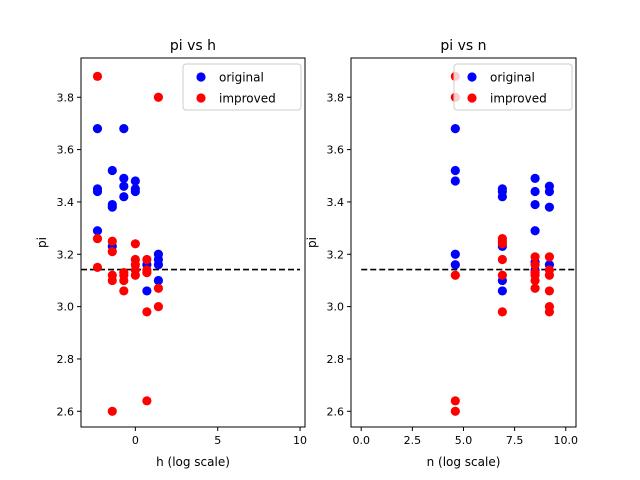 The image size is (640, 480). What do you see at coordinates (193, 46) in the screenshot?
I see `left-chart-title: pi vs h` at bounding box center [193, 46].